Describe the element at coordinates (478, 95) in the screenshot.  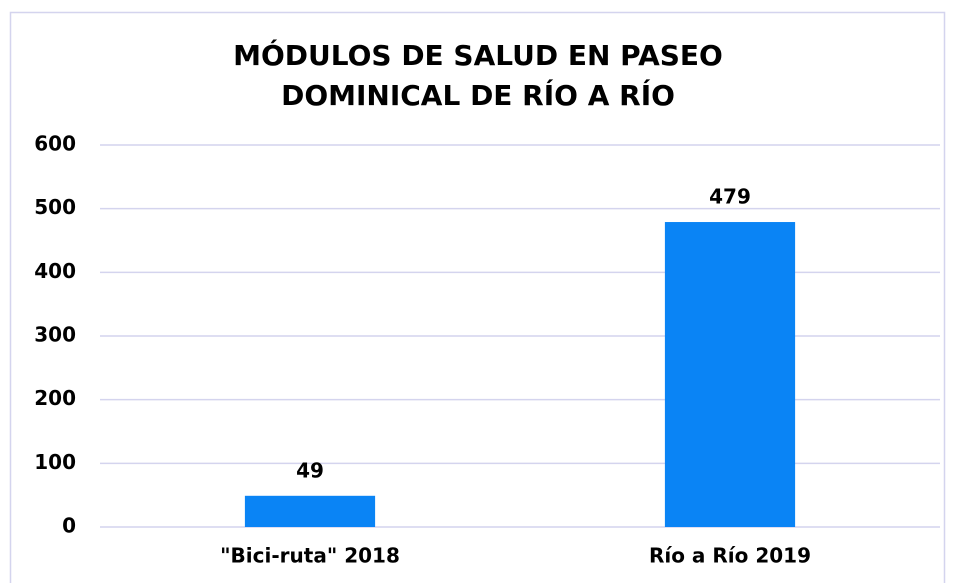
I see `chart-title: DOMINICAL DE RÍO A RÍO` at that location.